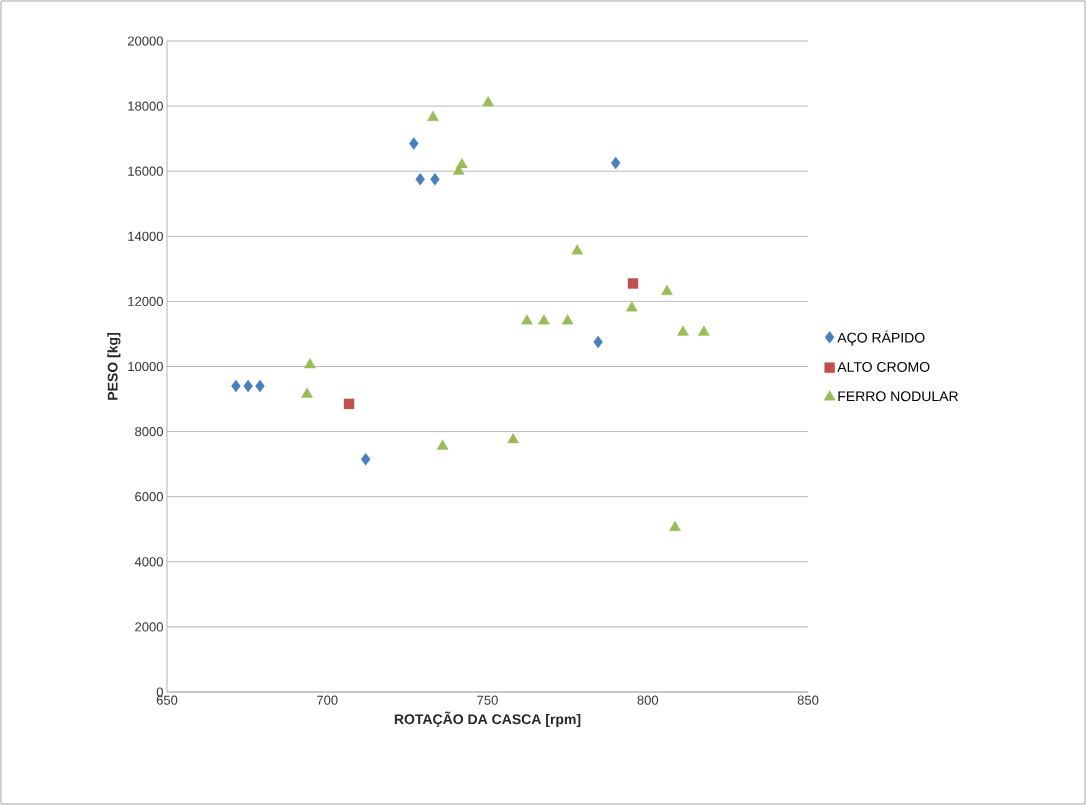 The image size is (1086, 805). Describe the element at coordinates (148, 562) in the screenshot. I see `y-tick-label: 4000` at that location.